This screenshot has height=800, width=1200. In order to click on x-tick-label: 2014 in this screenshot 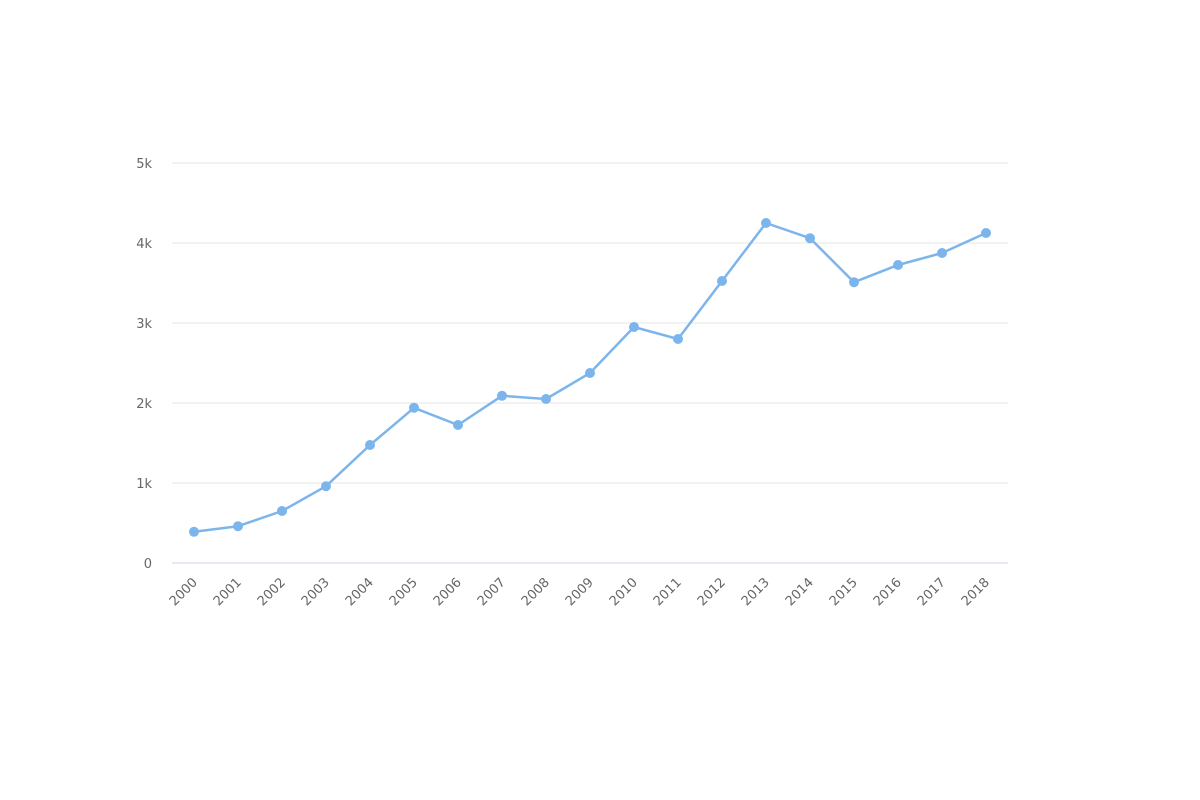, I will do `click(800, 592)`.